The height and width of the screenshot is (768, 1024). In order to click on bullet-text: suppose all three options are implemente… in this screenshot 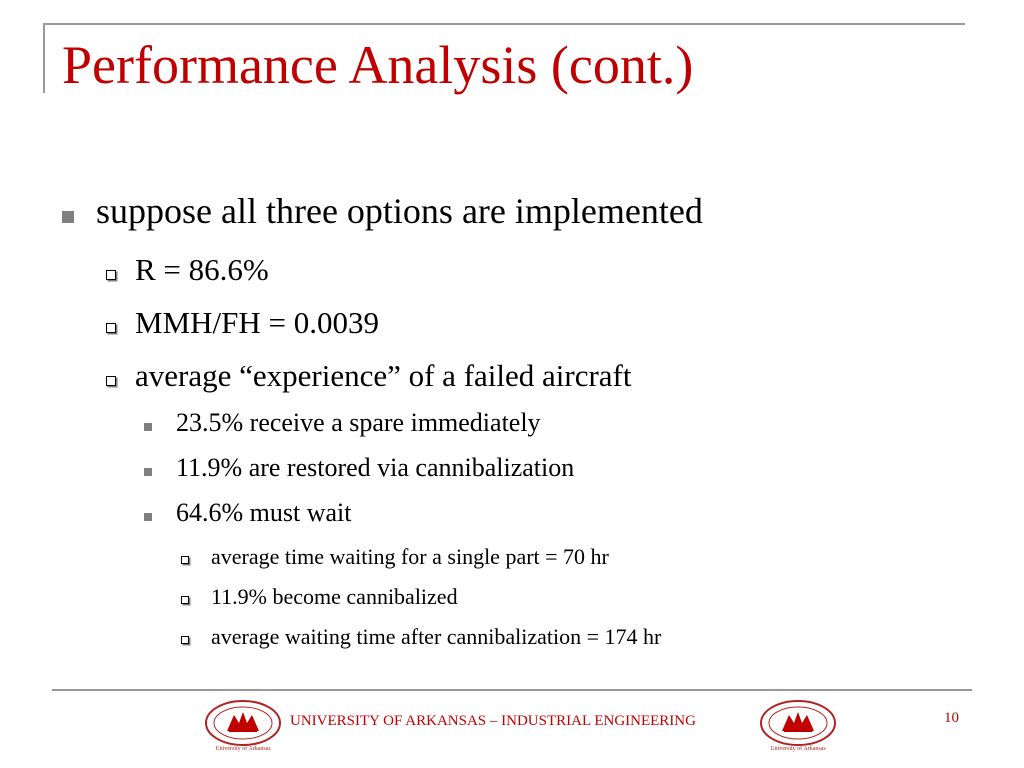, I will do `click(399, 211)`.